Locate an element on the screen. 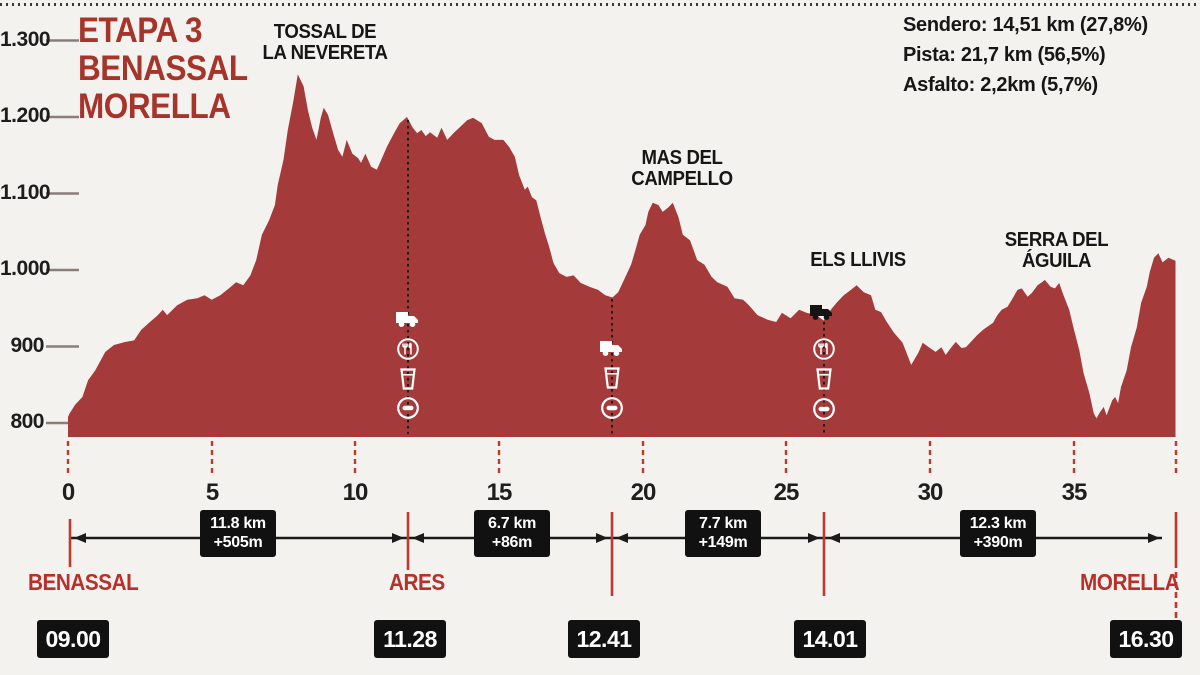 The height and width of the screenshot is (675, 1200). segment-box: 11.8 km +505m is located at coordinates (238, 533).